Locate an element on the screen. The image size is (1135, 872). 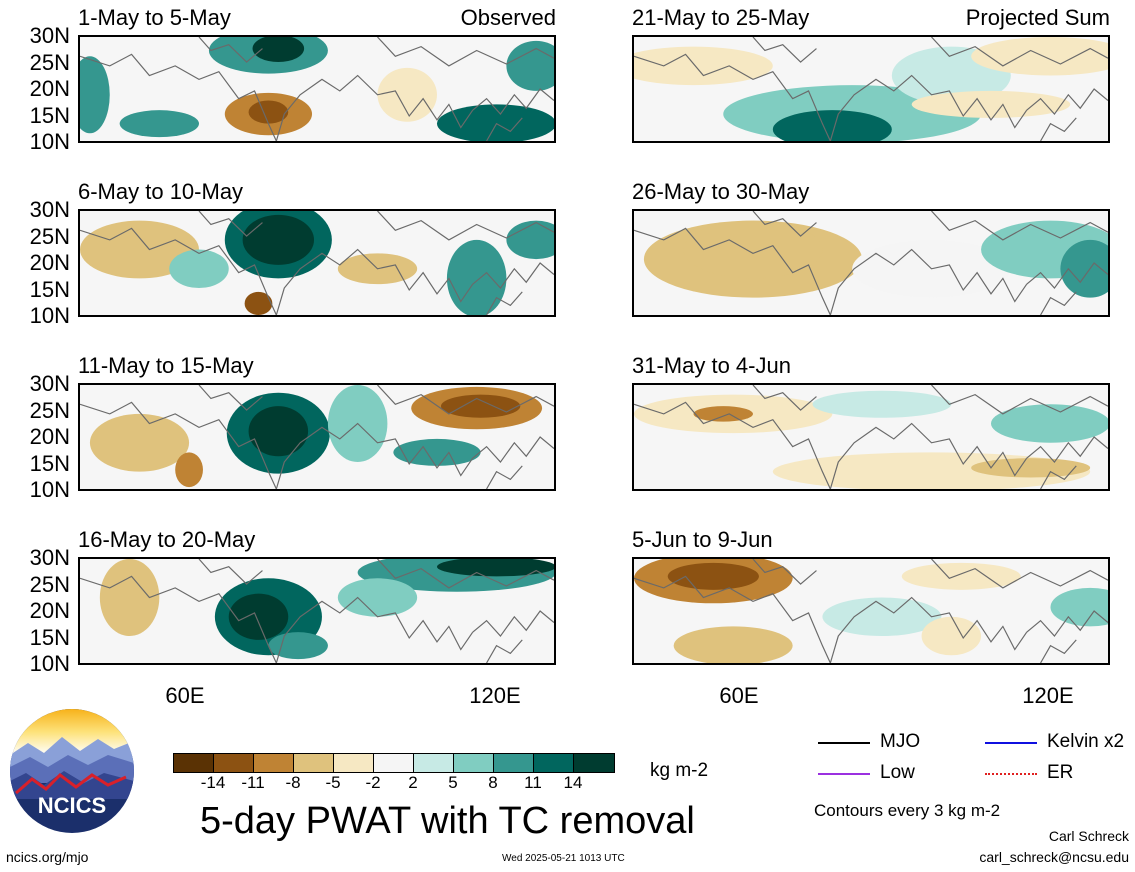
colorbar-label: -2 is located at coordinates (373, 782).